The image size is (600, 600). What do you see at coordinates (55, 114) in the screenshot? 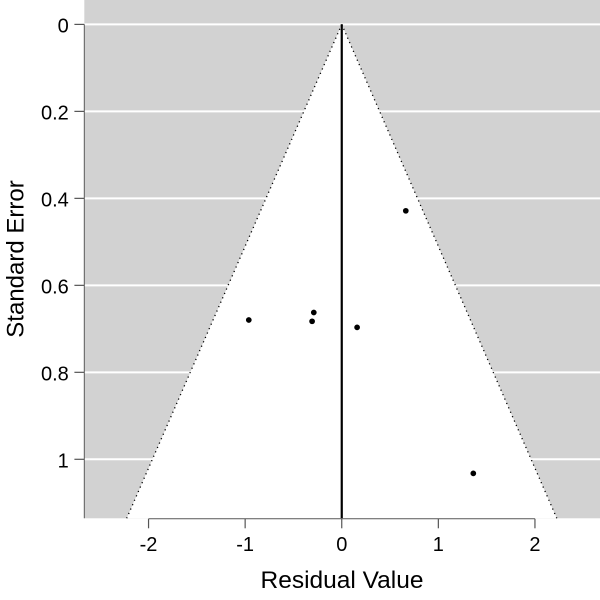
I see `svg-text: 0.2` at bounding box center [55, 114].